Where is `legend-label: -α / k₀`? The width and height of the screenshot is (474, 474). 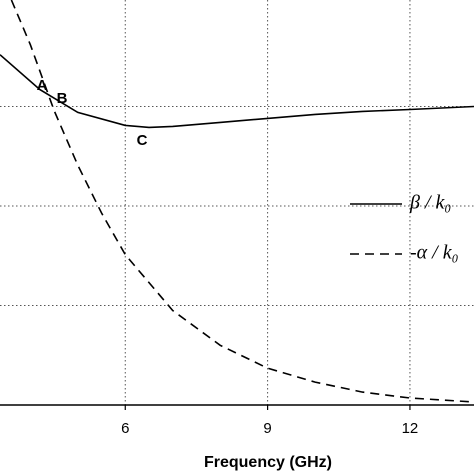
legend-label: -α / k₀ is located at coordinates (434, 253).